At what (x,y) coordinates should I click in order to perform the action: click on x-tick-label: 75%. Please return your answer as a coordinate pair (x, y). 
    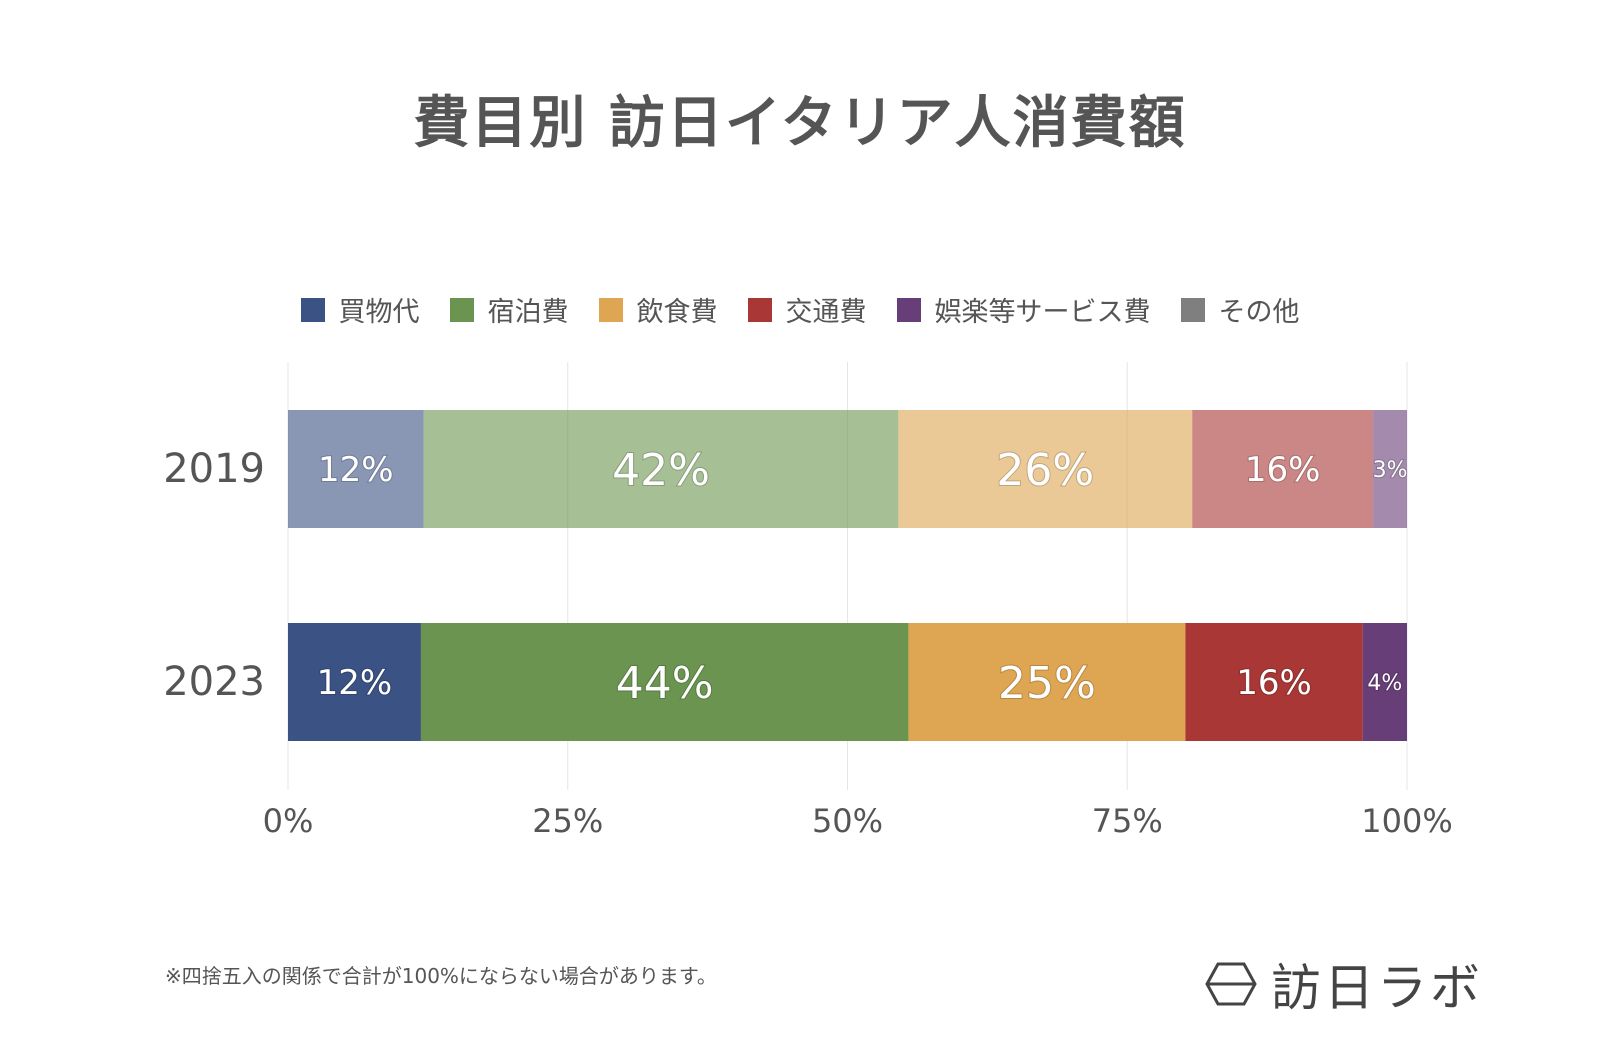
    Looking at the image, I should click on (1127, 821).